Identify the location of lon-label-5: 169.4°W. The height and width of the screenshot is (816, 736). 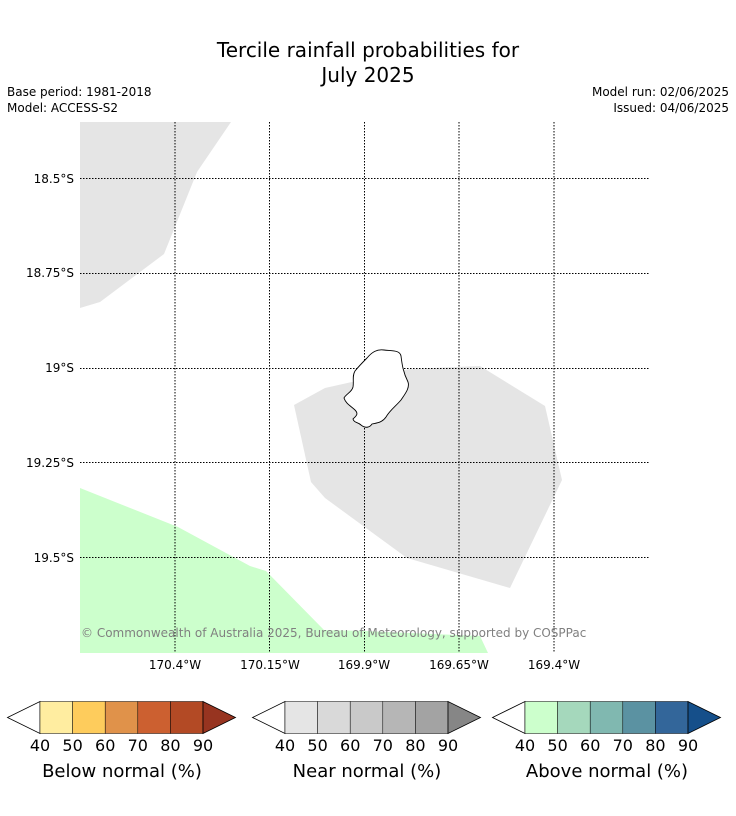
(554, 665).